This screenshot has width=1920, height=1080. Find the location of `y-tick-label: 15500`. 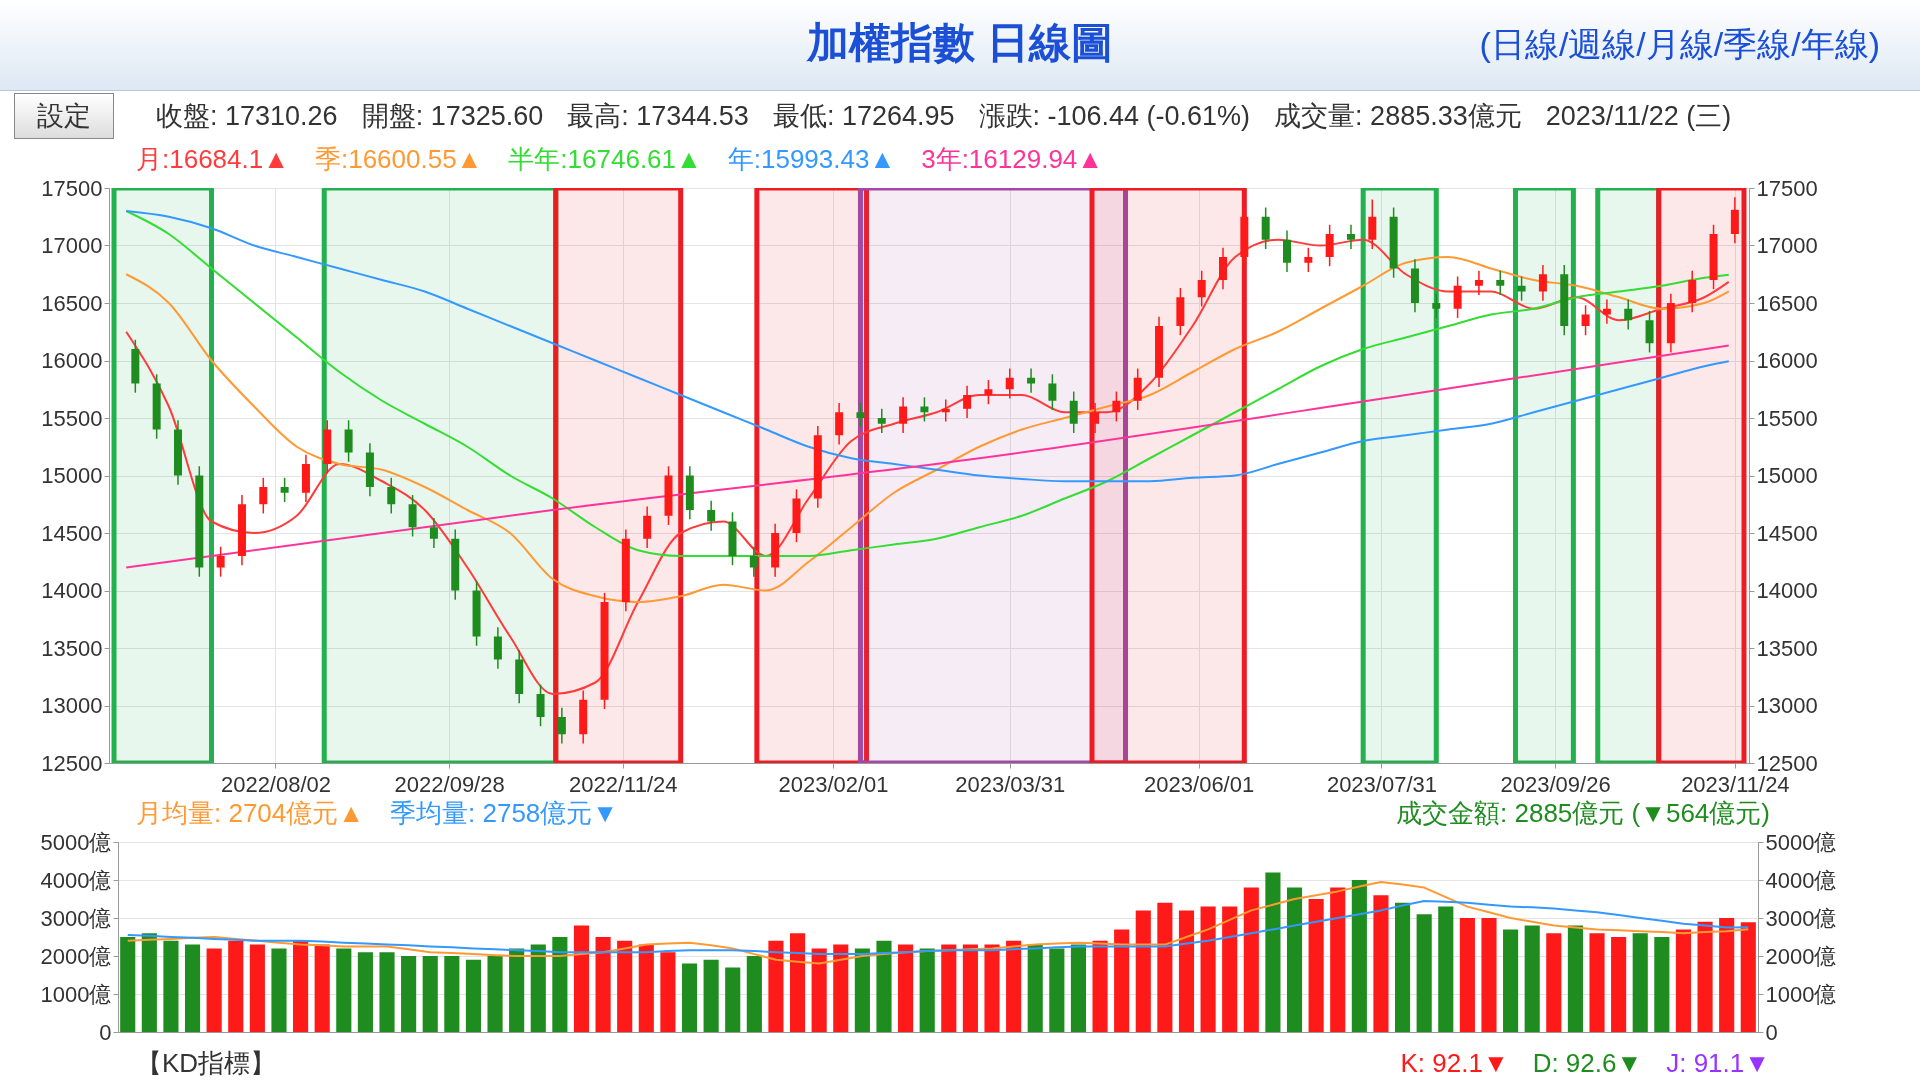

y-tick-label: 15500 is located at coordinates (72, 418).